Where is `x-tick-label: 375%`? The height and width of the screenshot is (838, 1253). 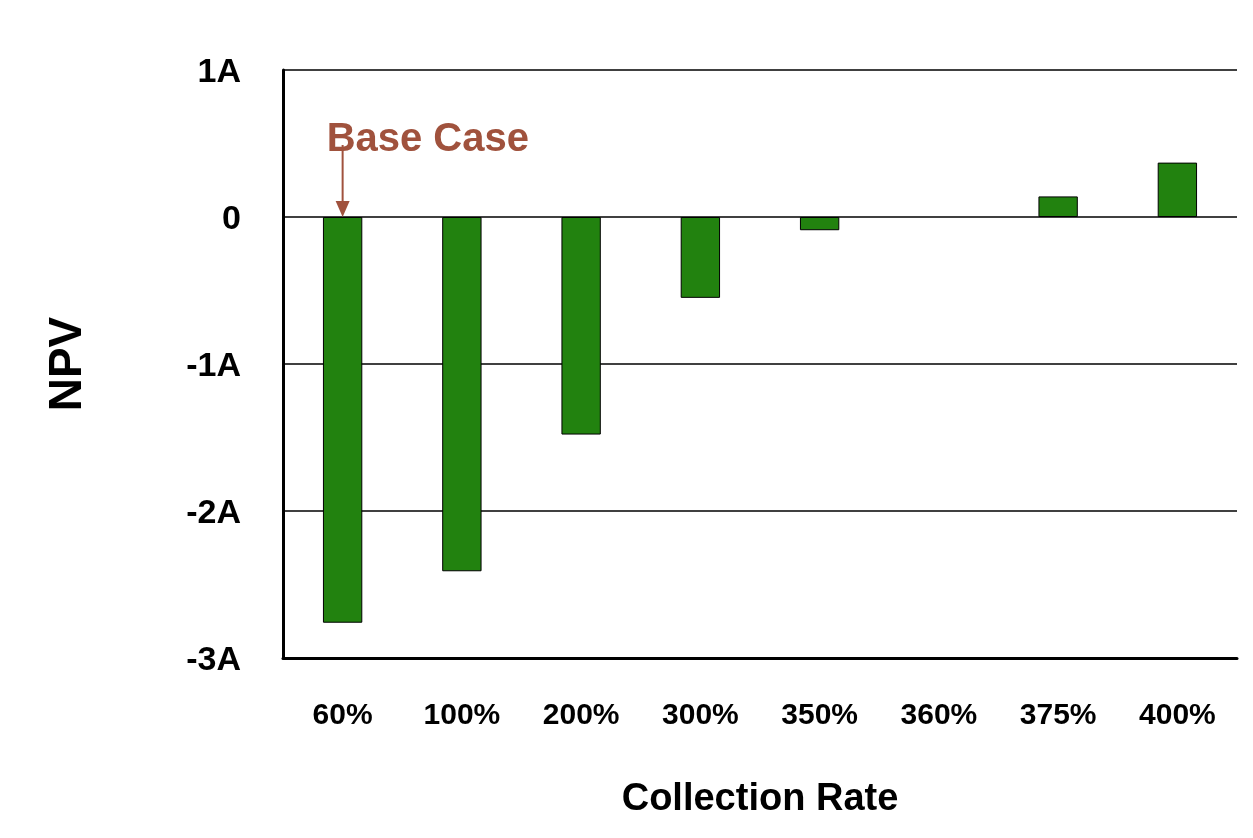 x-tick-label: 375% is located at coordinates (1058, 713).